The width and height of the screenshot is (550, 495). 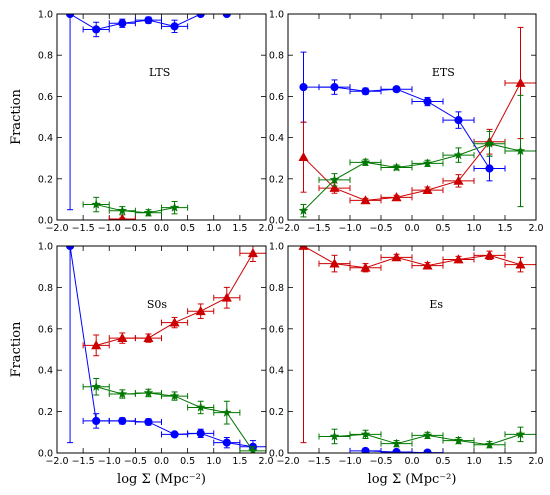 I want to click on panel-annotation: LTS, so click(x=159, y=72).